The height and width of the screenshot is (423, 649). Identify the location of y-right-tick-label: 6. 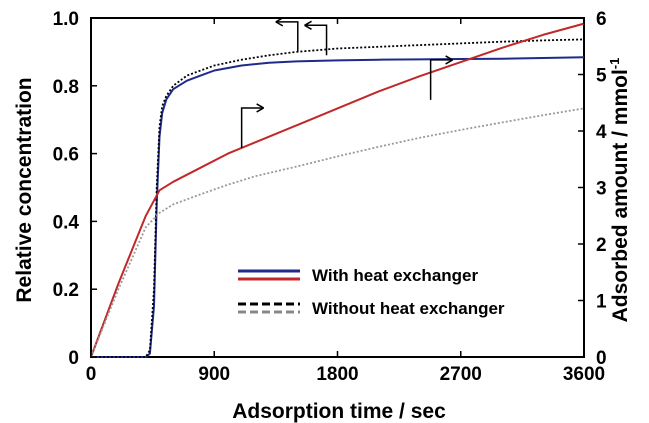
(601, 19).